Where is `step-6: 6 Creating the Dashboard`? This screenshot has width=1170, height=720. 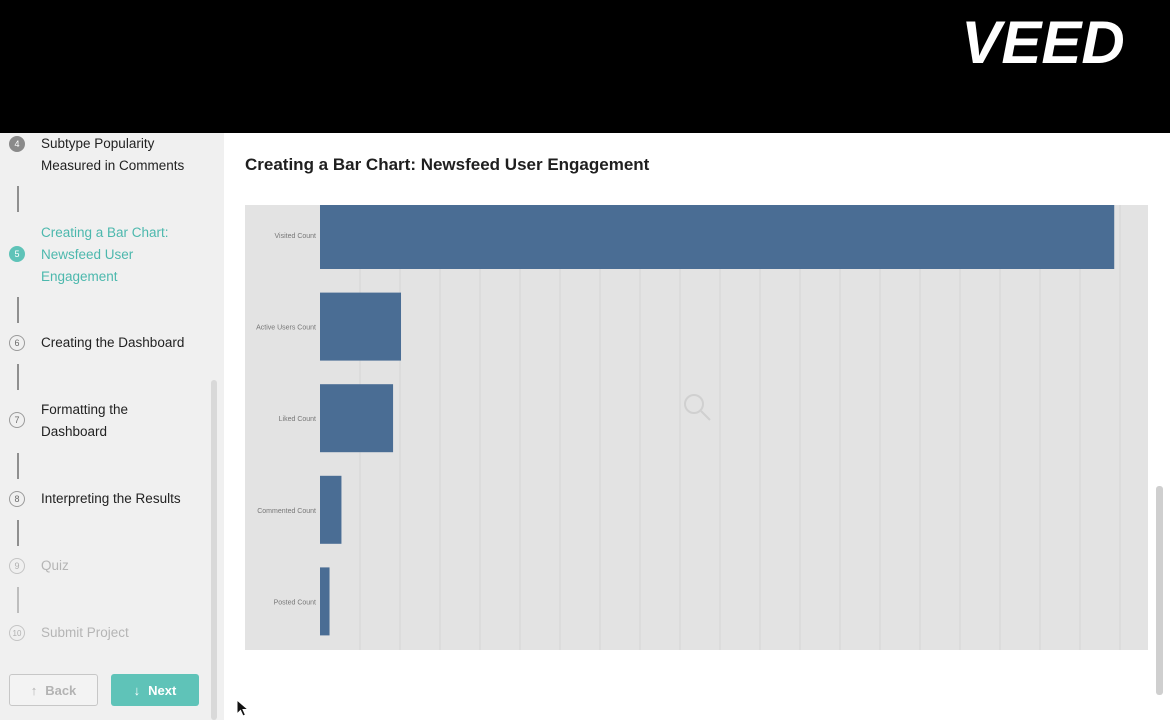 step-6: 6 Creating the Dashboard is located at coordinates (105, 343).